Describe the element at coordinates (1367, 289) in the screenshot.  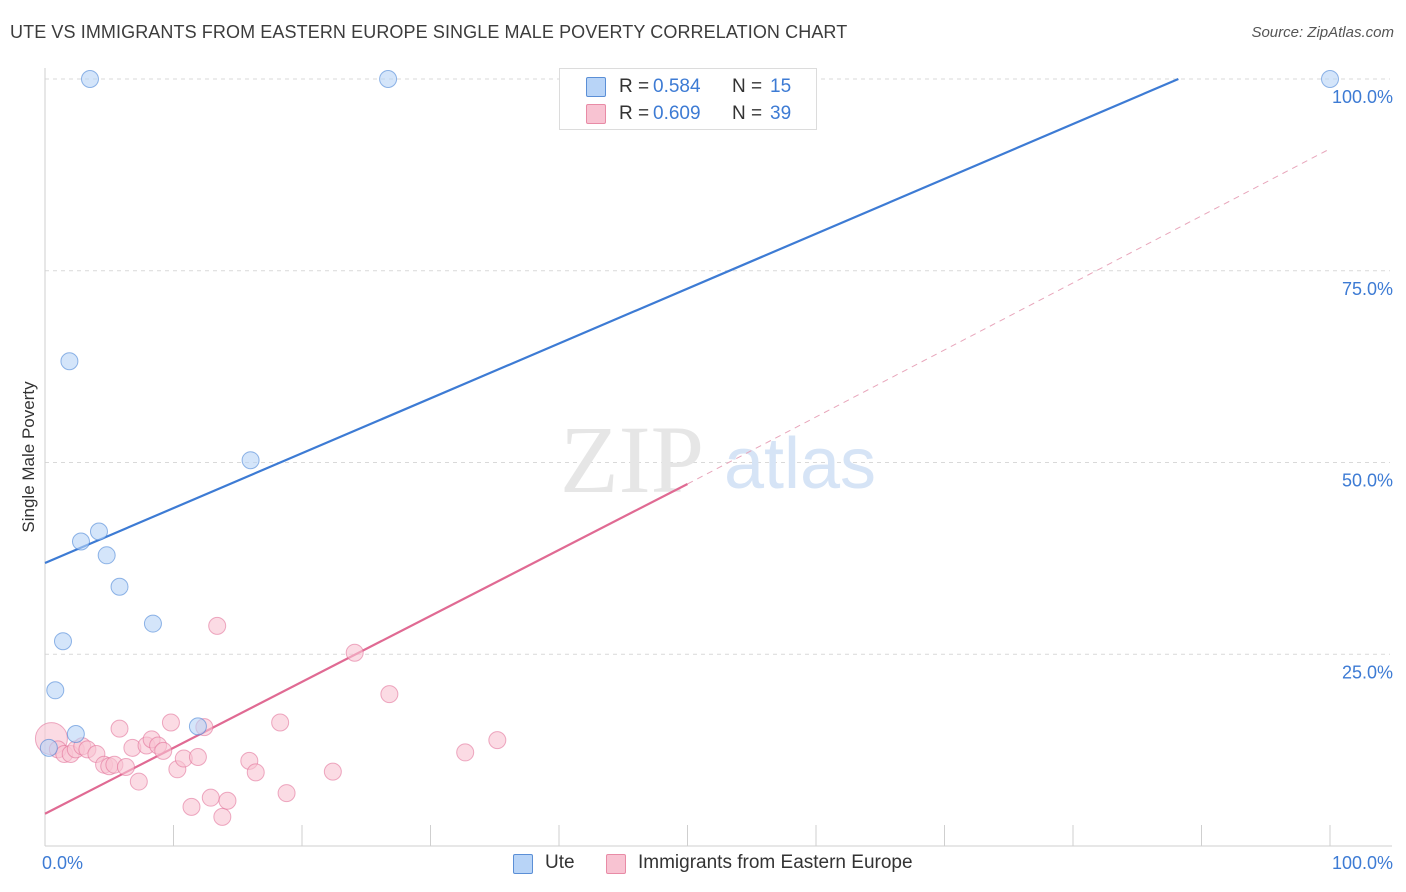
I see `y-tick-label: 75.0%` at that location.